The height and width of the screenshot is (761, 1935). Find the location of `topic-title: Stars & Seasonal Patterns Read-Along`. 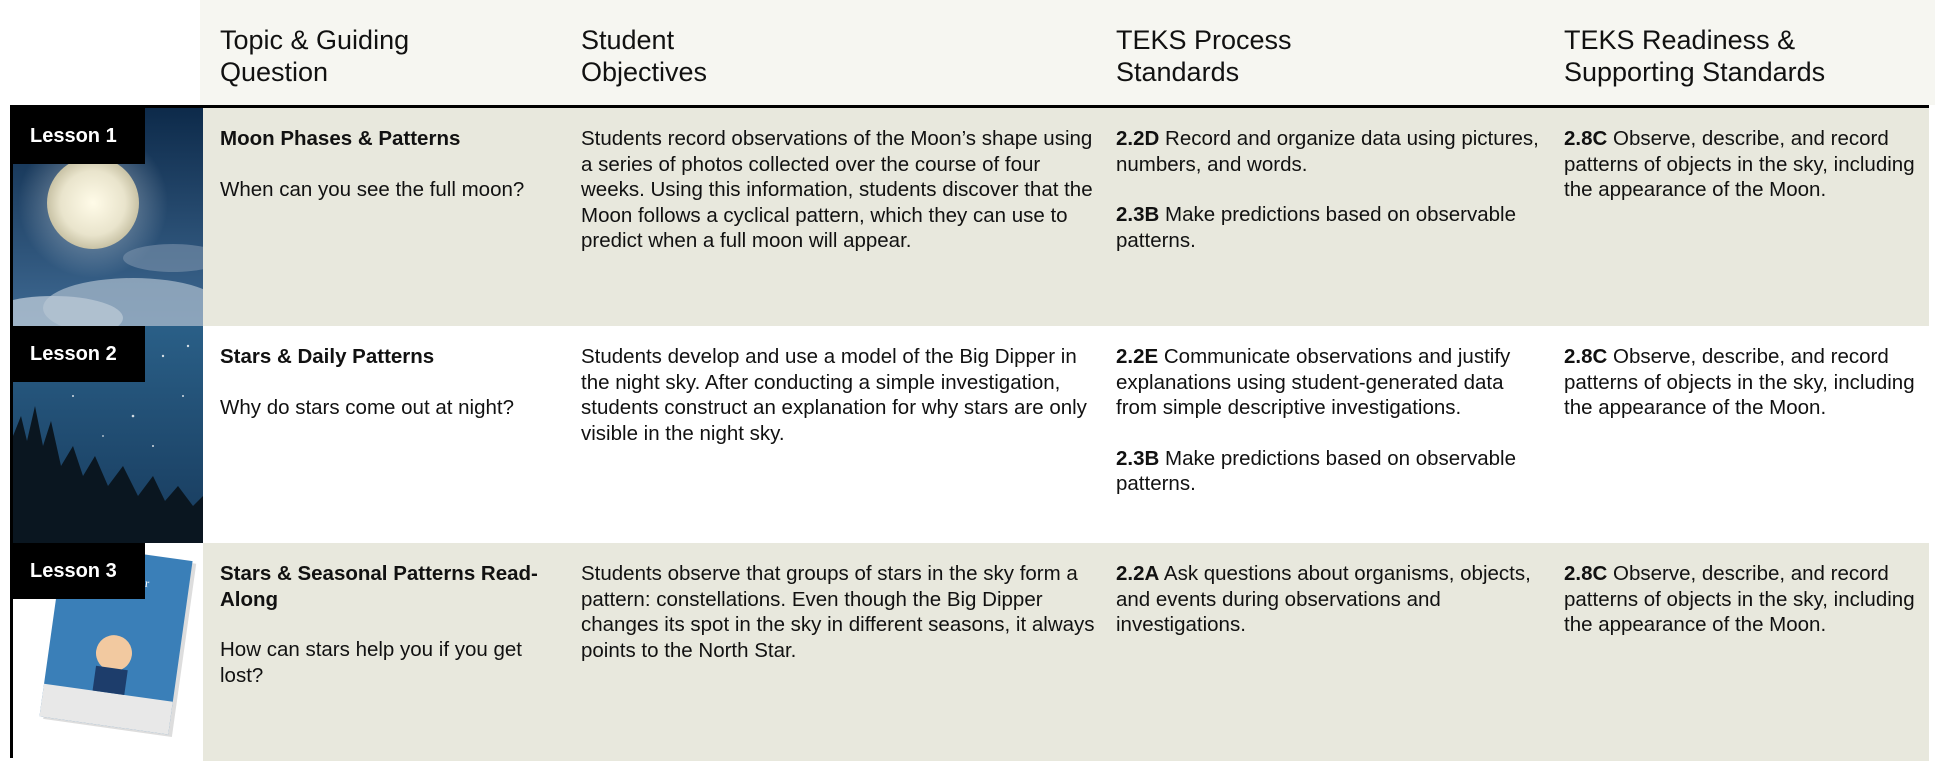

topic-title: Stars & Seasonal Patterns Read-Along is located at coordinates (379, 586).